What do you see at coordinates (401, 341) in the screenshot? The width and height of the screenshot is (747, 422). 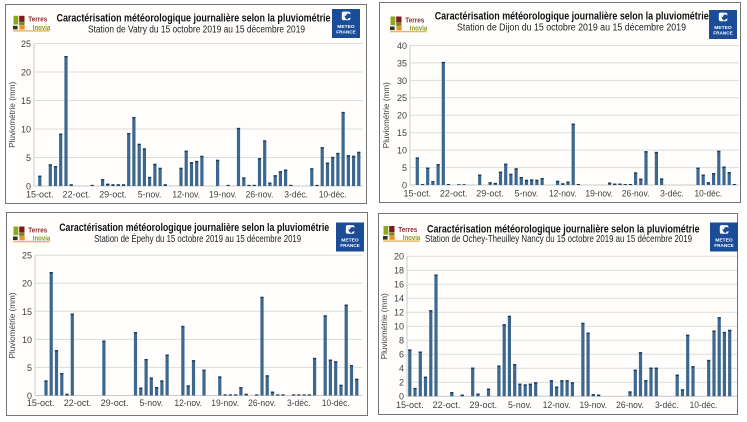 I see `svg-text: 8` at bounding box center [401, 341].